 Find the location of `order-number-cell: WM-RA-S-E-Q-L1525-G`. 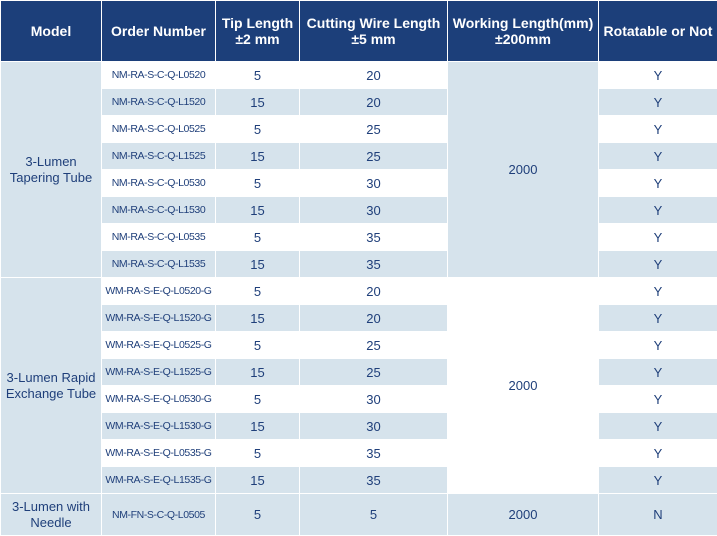

order-number-cell: WM-RA-S-E-Q-L1525-G is located at coordinates (159, 372).